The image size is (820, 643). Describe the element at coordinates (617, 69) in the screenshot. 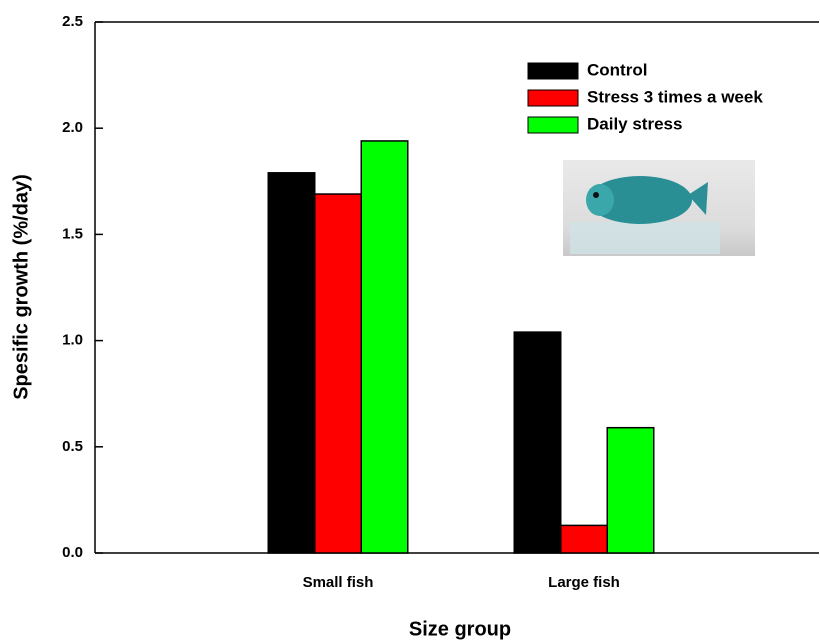

I see `legend-label: Control` at that location.